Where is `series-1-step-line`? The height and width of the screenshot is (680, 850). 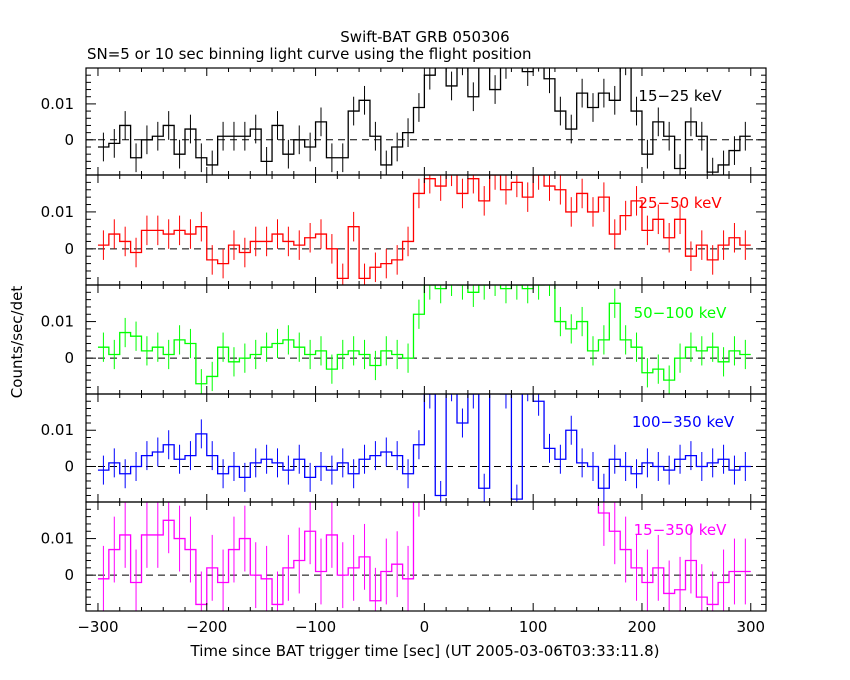
series-1-step-line is located at coordinates (424, 120).